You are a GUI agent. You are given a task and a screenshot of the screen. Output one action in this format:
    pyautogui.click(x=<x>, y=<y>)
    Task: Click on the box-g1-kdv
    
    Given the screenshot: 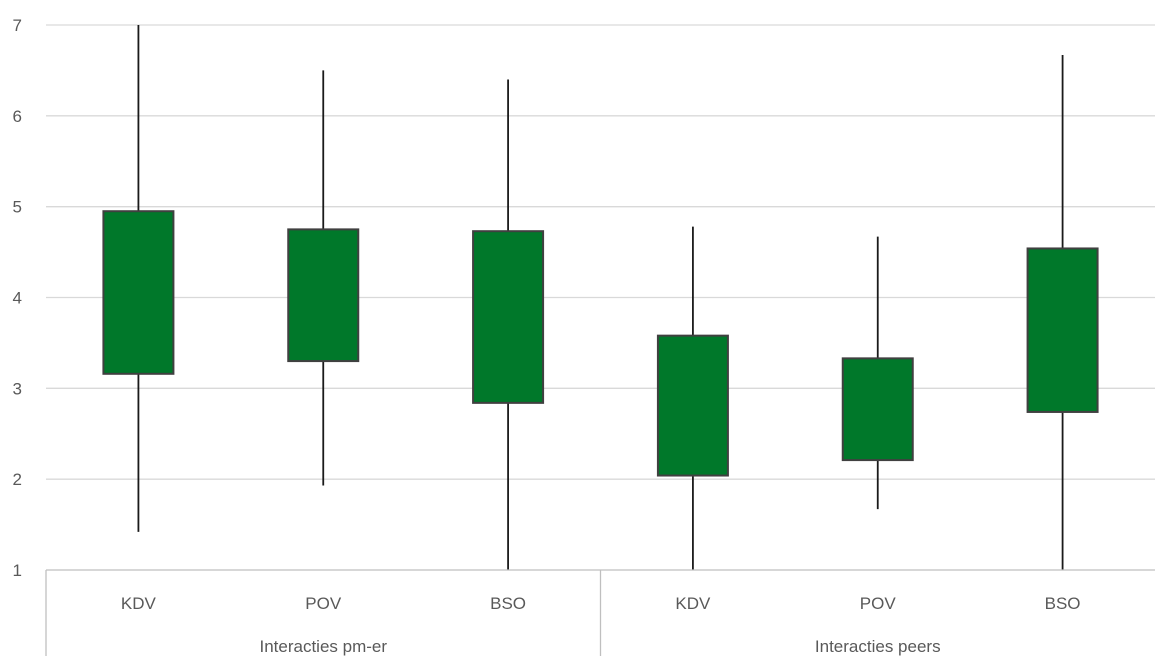 What is the action you would take?
    pyautogui.click(x=692, y=405)
    